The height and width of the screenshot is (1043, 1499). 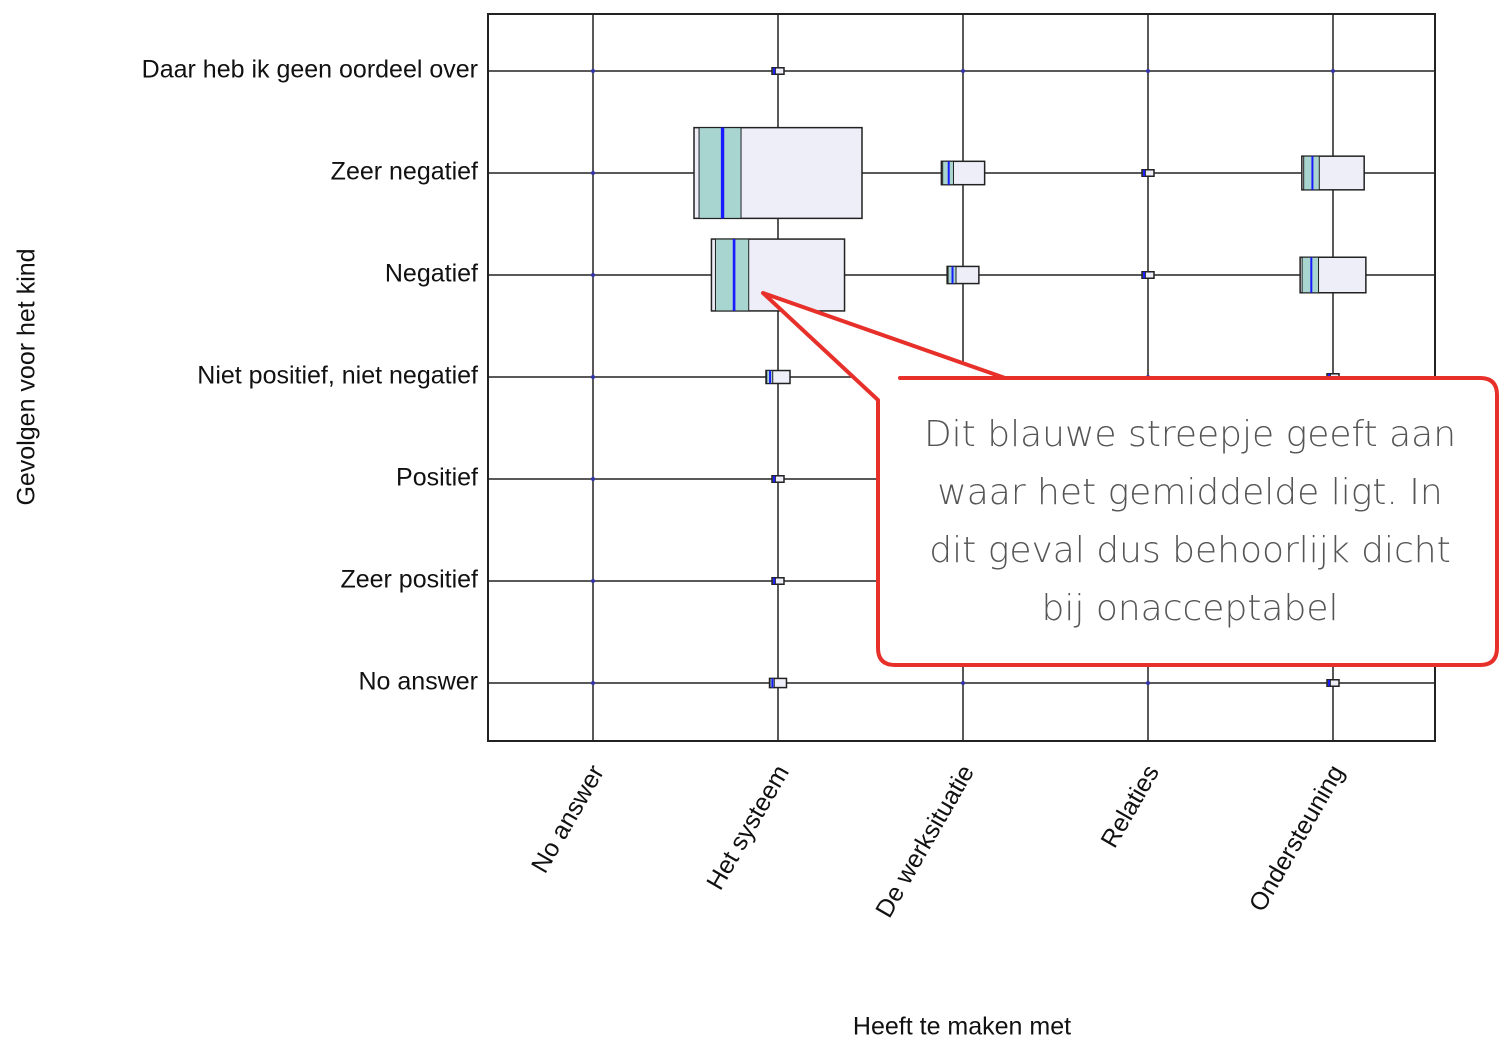 What do you see at coordinates (962, 1027) in the screenshot?
I see `x-axis-title: Heeft te maken met` at bounding box center [962, 1027].